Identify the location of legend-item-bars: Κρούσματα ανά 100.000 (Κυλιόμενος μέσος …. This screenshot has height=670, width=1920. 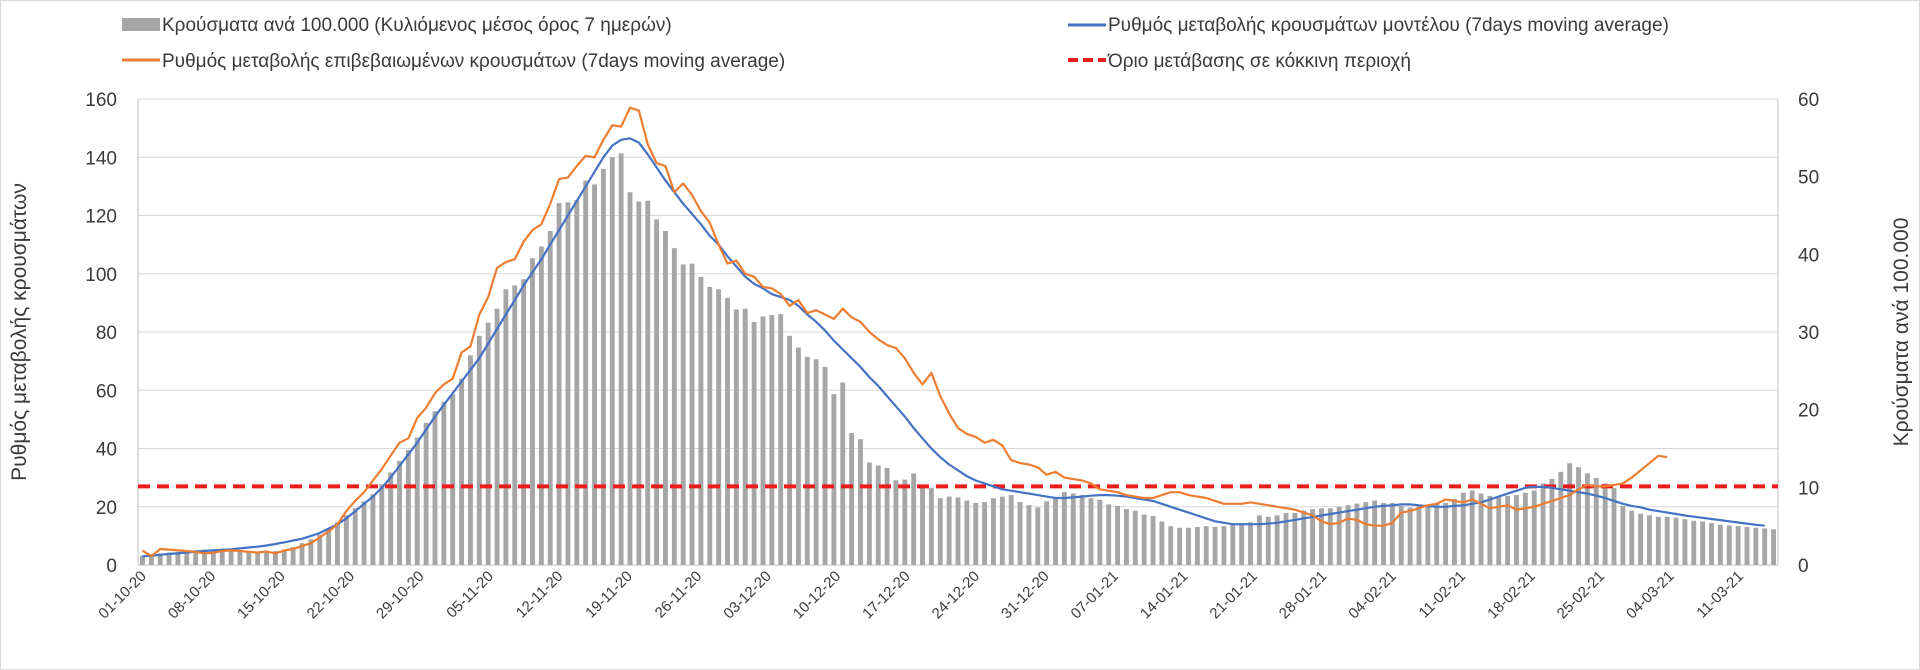
(397, 25).